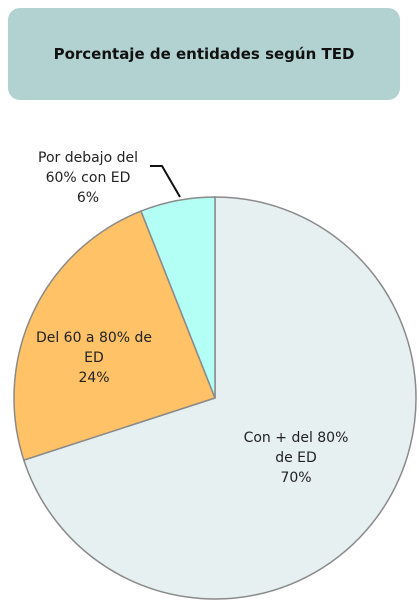 The height and width of the screenshot is (603, 419). Describe the element at coordinates (296, 448) in the screenshot. I see `category-label: Con + del 80% de ED` at that location.